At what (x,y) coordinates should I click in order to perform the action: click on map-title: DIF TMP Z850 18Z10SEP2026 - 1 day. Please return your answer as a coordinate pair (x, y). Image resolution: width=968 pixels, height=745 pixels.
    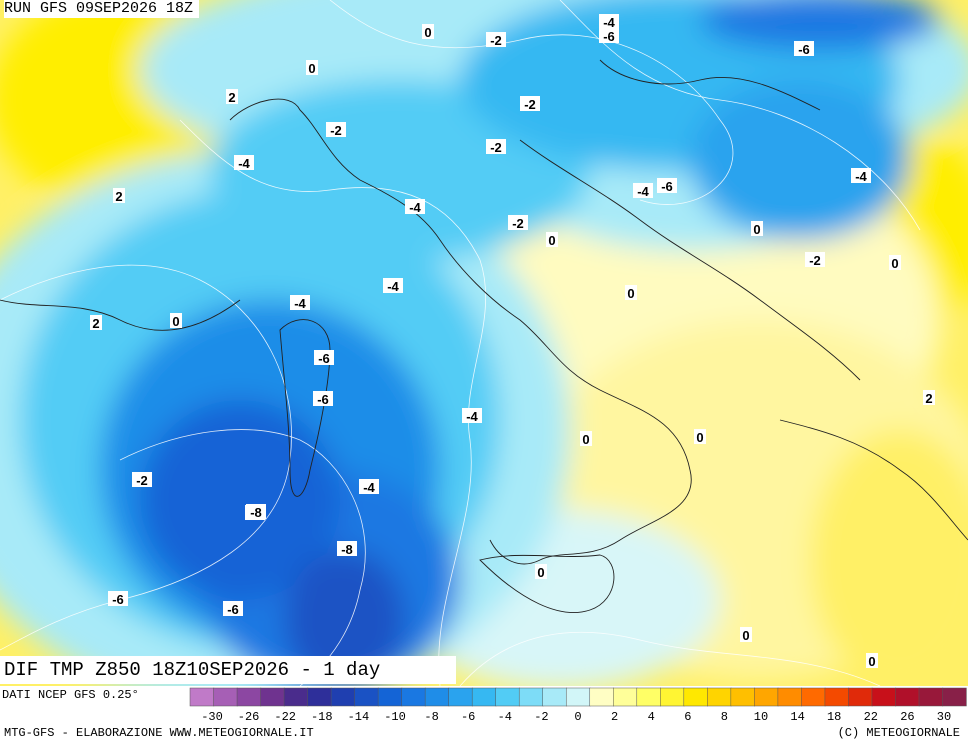
    Looking at the image, I should click on (228, 670).